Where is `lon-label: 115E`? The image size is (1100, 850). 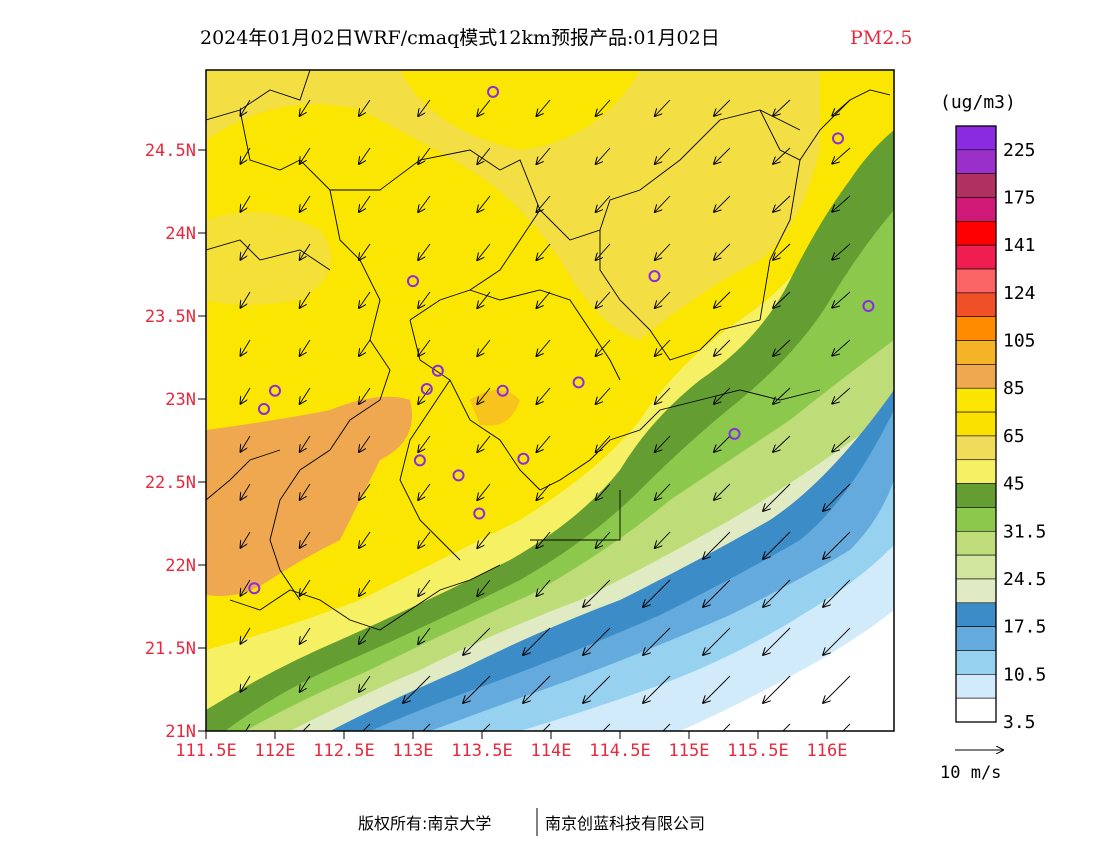 lon-label: 115E is located at coordinates (689, 751).